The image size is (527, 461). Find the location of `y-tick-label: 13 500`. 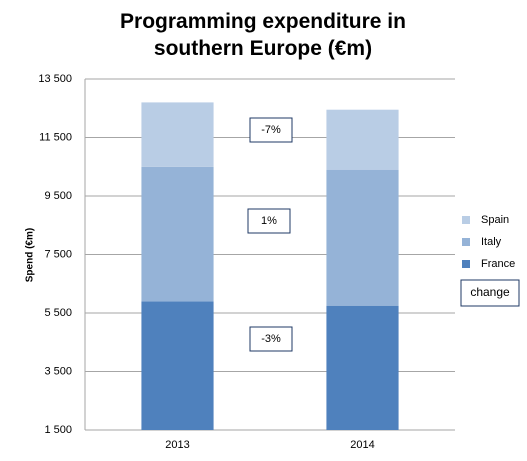

y-tick-label: 13 500 is located at coordinates (55, 79).